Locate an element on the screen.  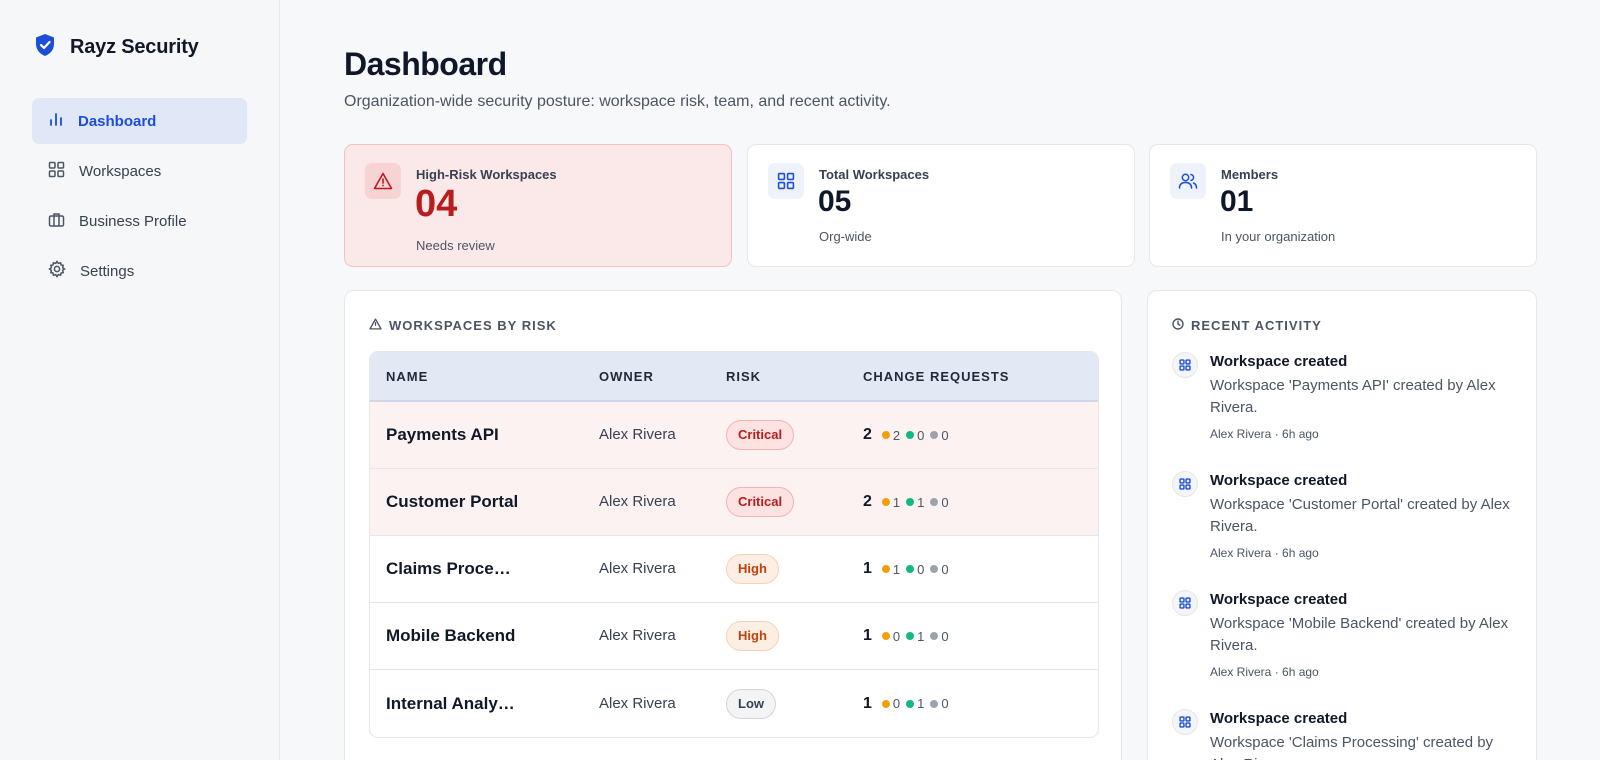
workspace-name: Payments API is located at coordinates (442, 434).